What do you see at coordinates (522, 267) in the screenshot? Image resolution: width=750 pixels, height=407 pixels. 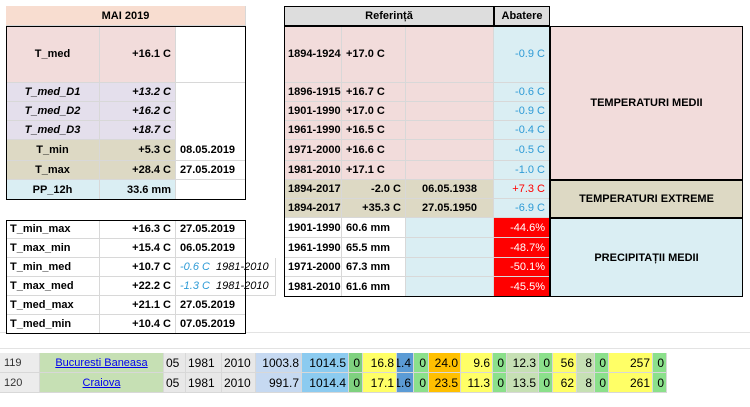 I see `abatere-value: -50.1%` at bounding box center [522, 267].